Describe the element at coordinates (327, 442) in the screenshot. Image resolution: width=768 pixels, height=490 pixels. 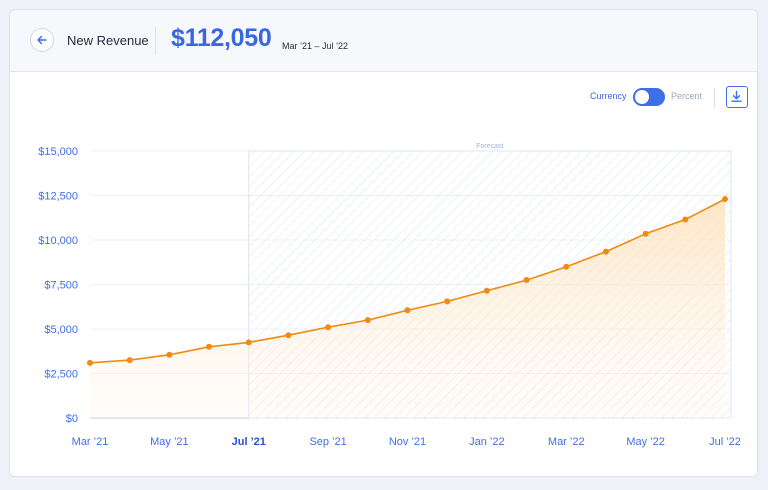
I see `x-tick-label: Sep ’21` at that location.